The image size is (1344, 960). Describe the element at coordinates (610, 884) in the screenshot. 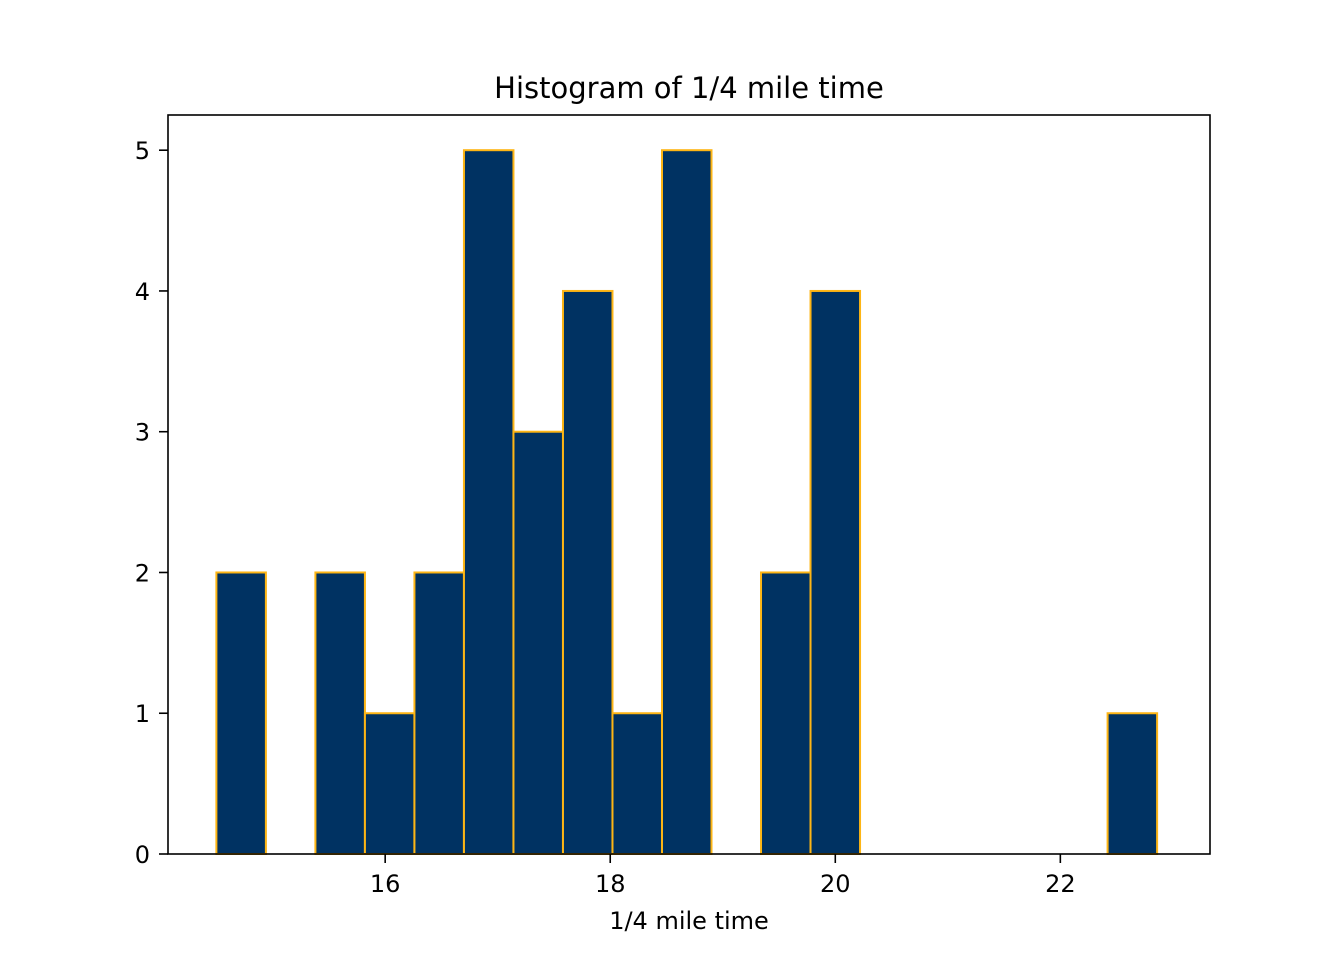

I see `x-tick-label: 18` at that location.